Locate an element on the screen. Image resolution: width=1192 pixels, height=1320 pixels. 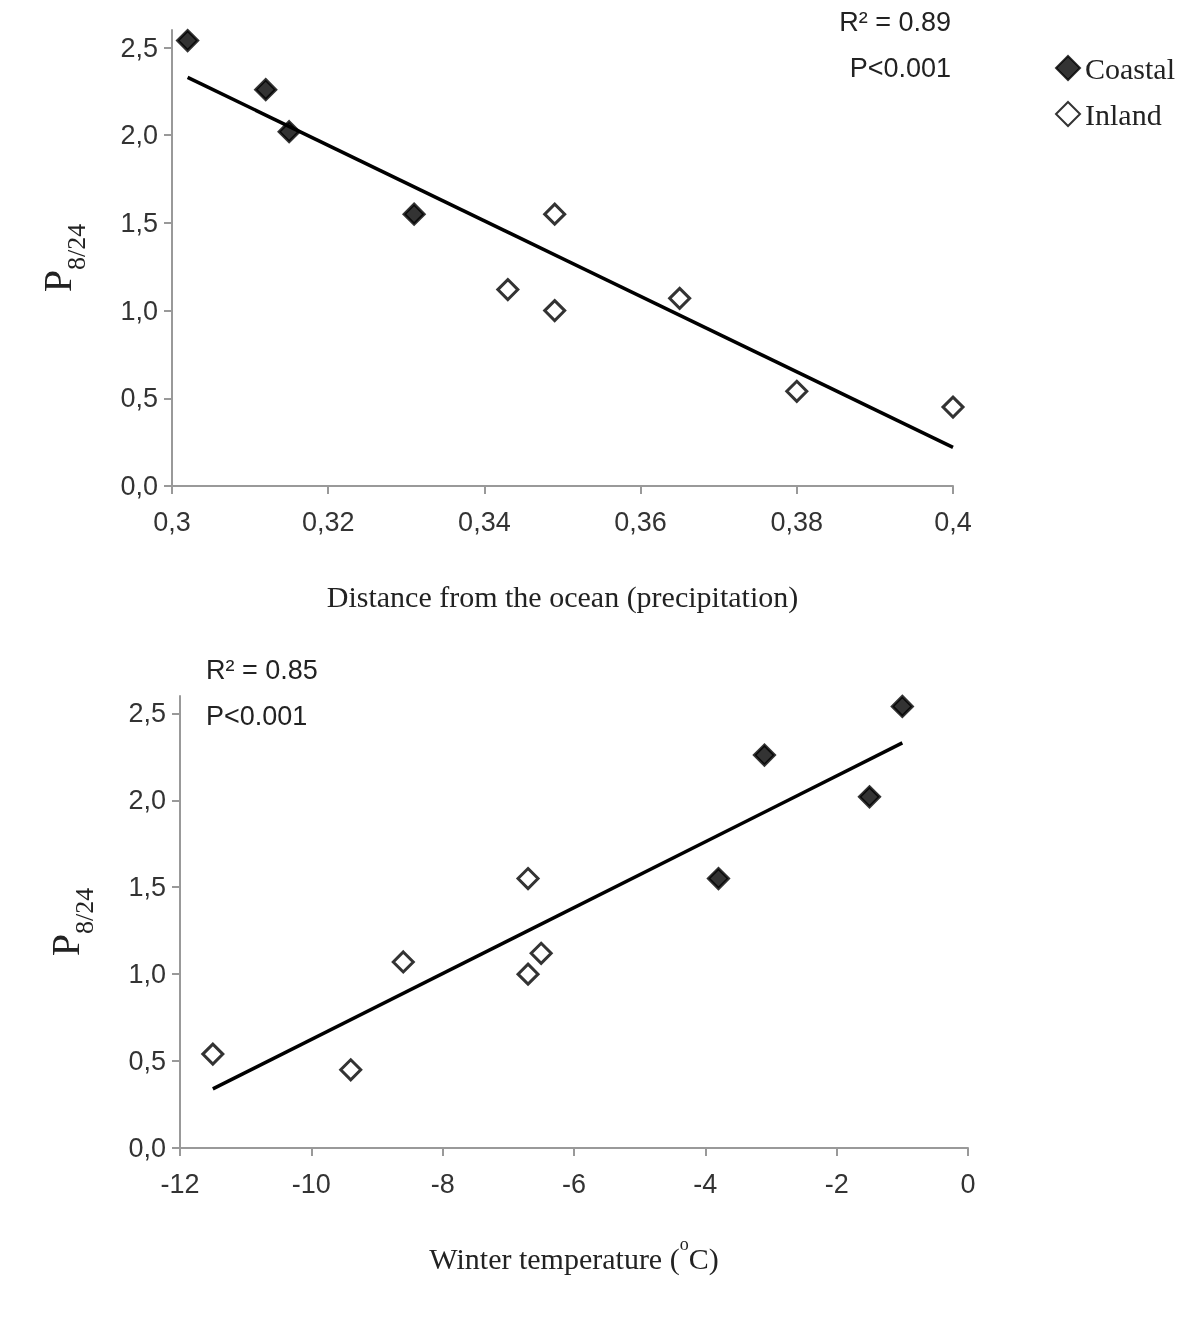
x-axis-title: Distance from the ocean (precipitation) is located at coordinates (562, 596).